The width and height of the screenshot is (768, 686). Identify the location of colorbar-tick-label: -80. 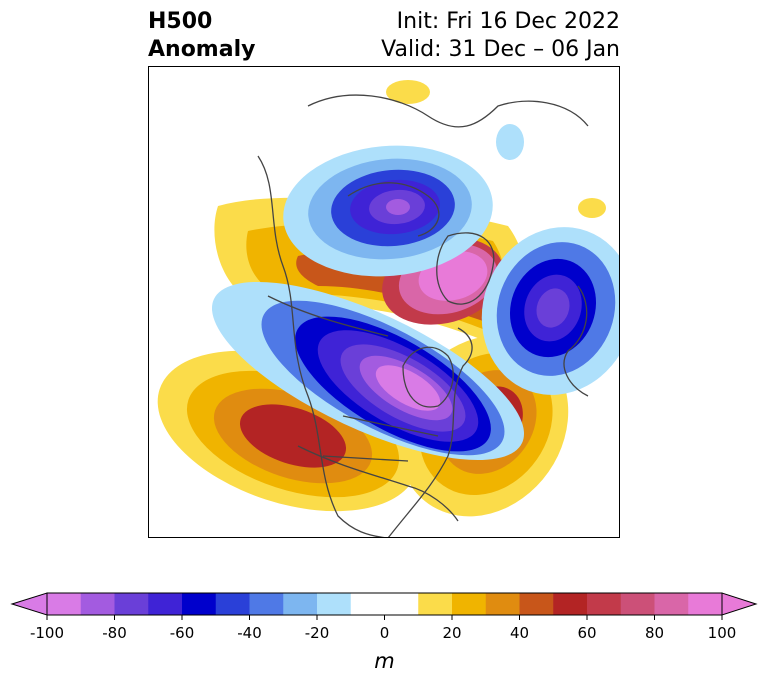
(114, 633).